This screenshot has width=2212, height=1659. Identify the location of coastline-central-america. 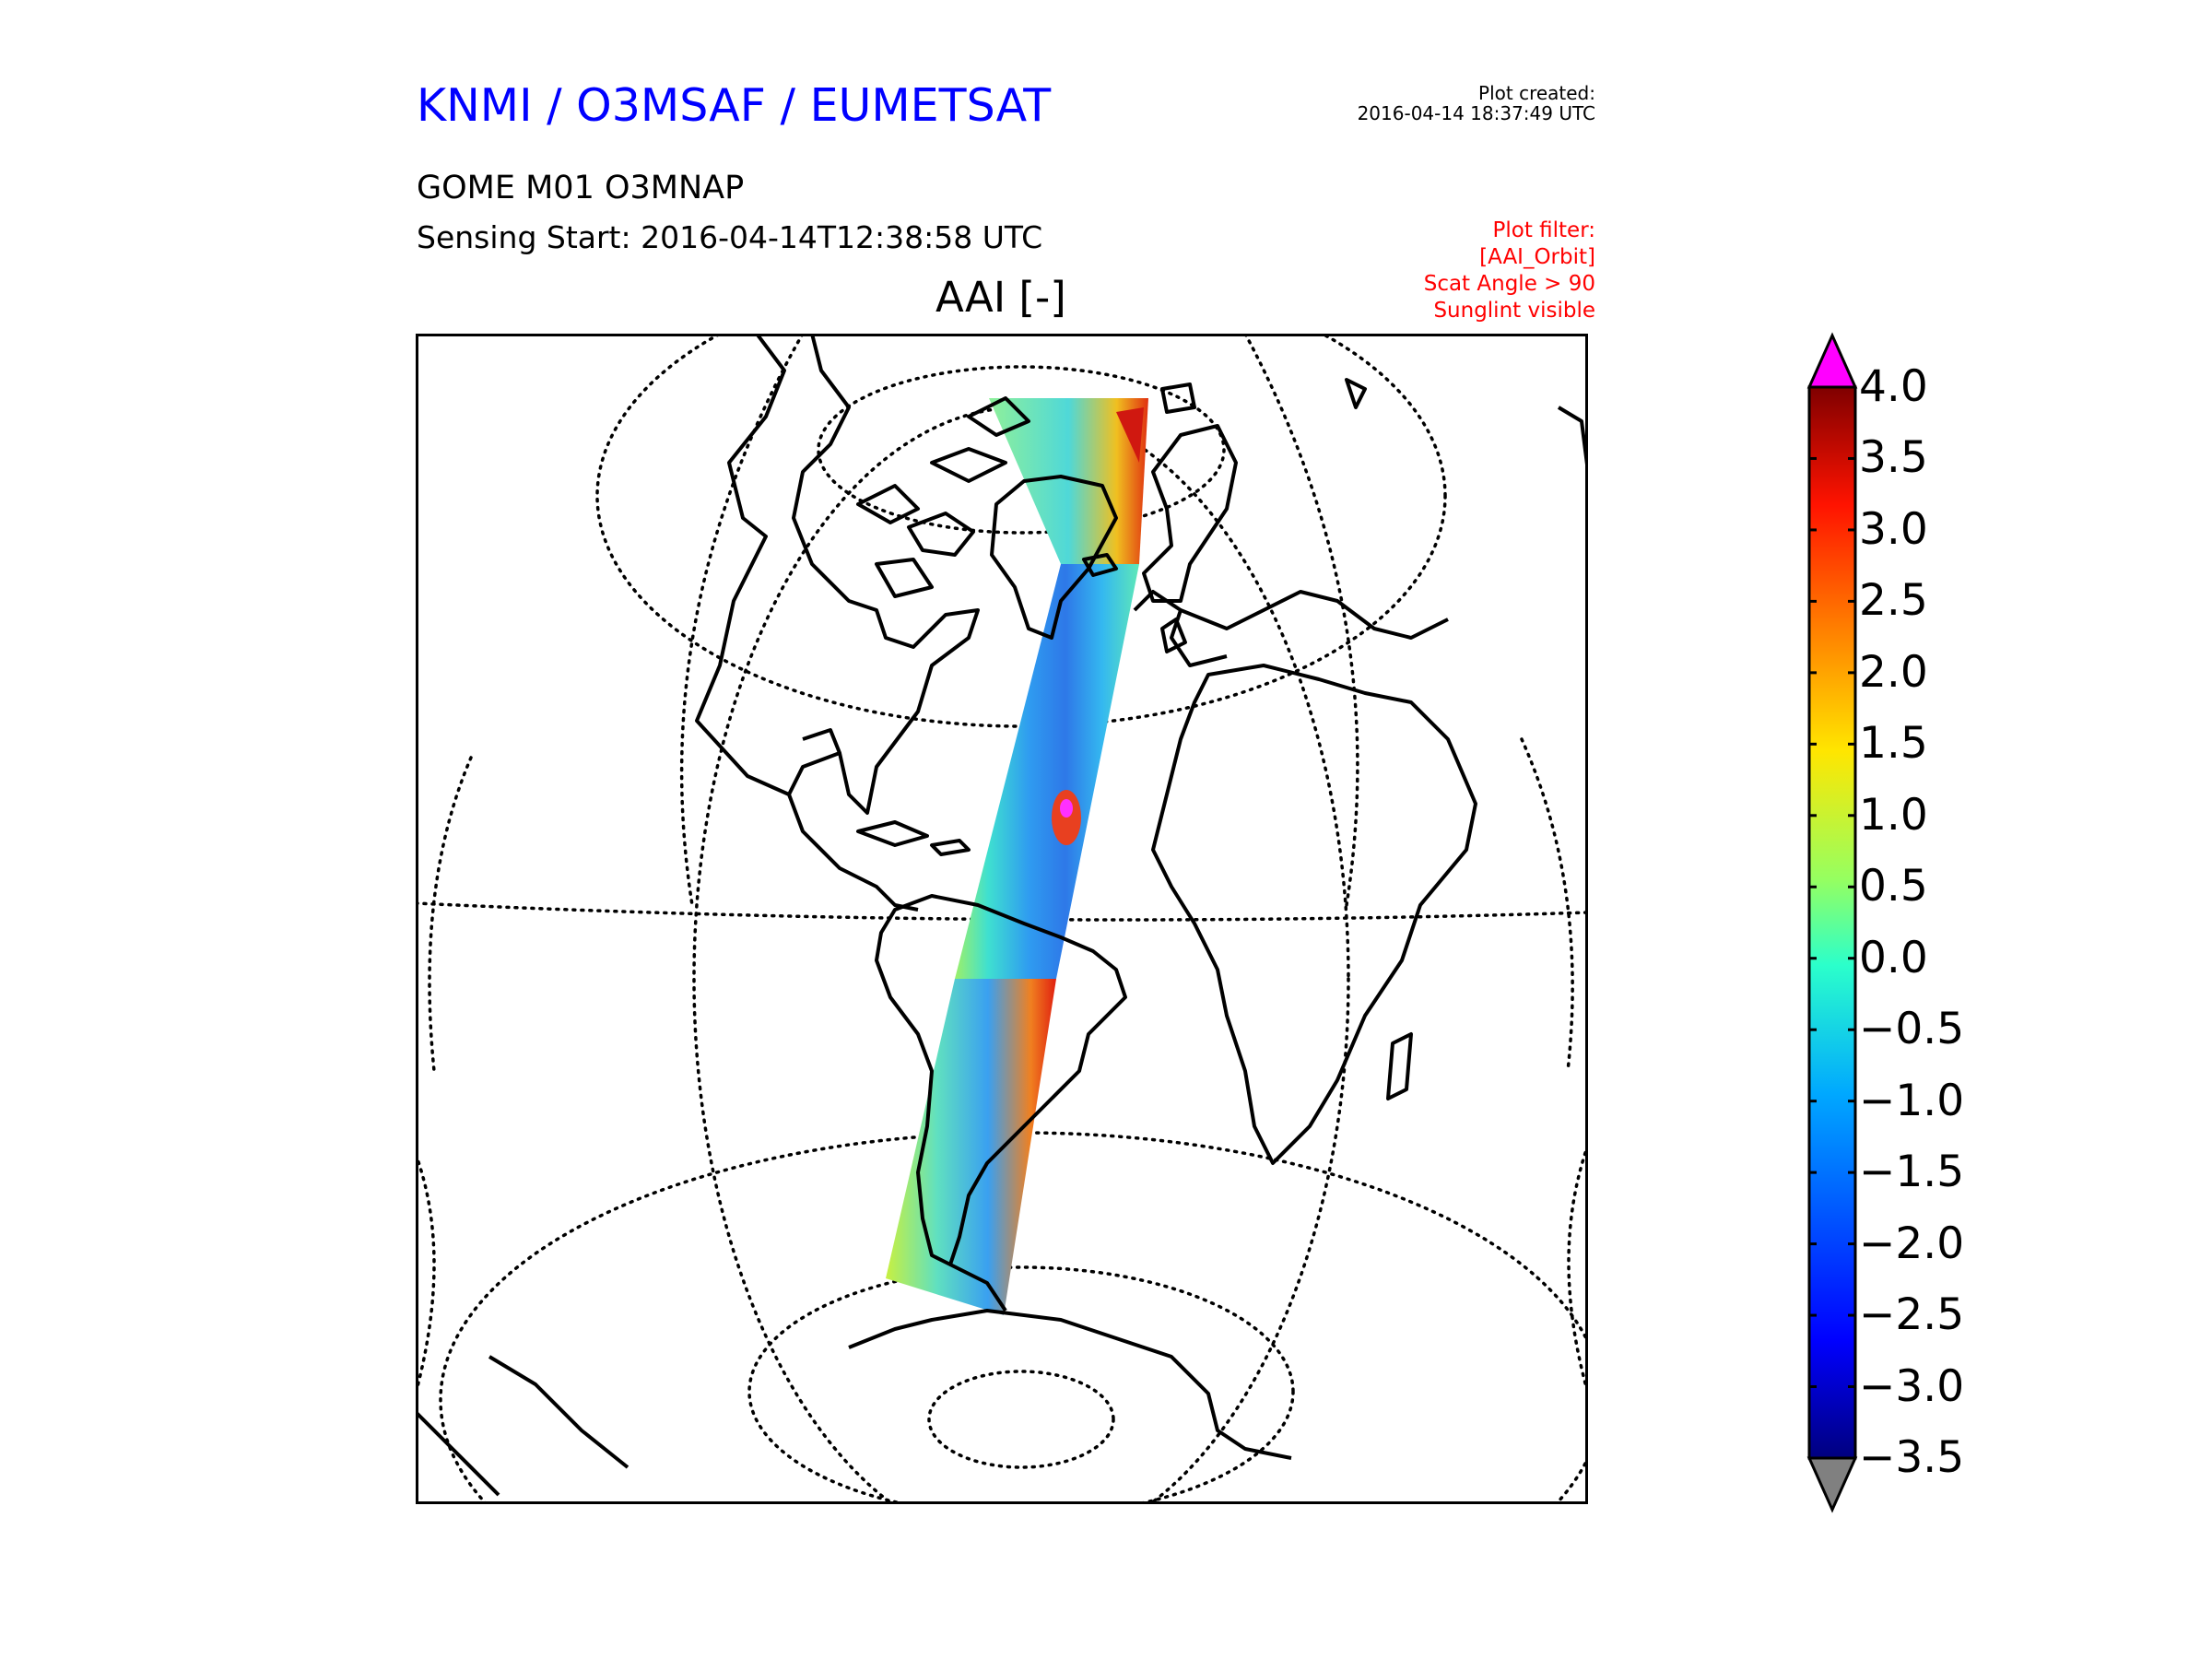
(853, 853).